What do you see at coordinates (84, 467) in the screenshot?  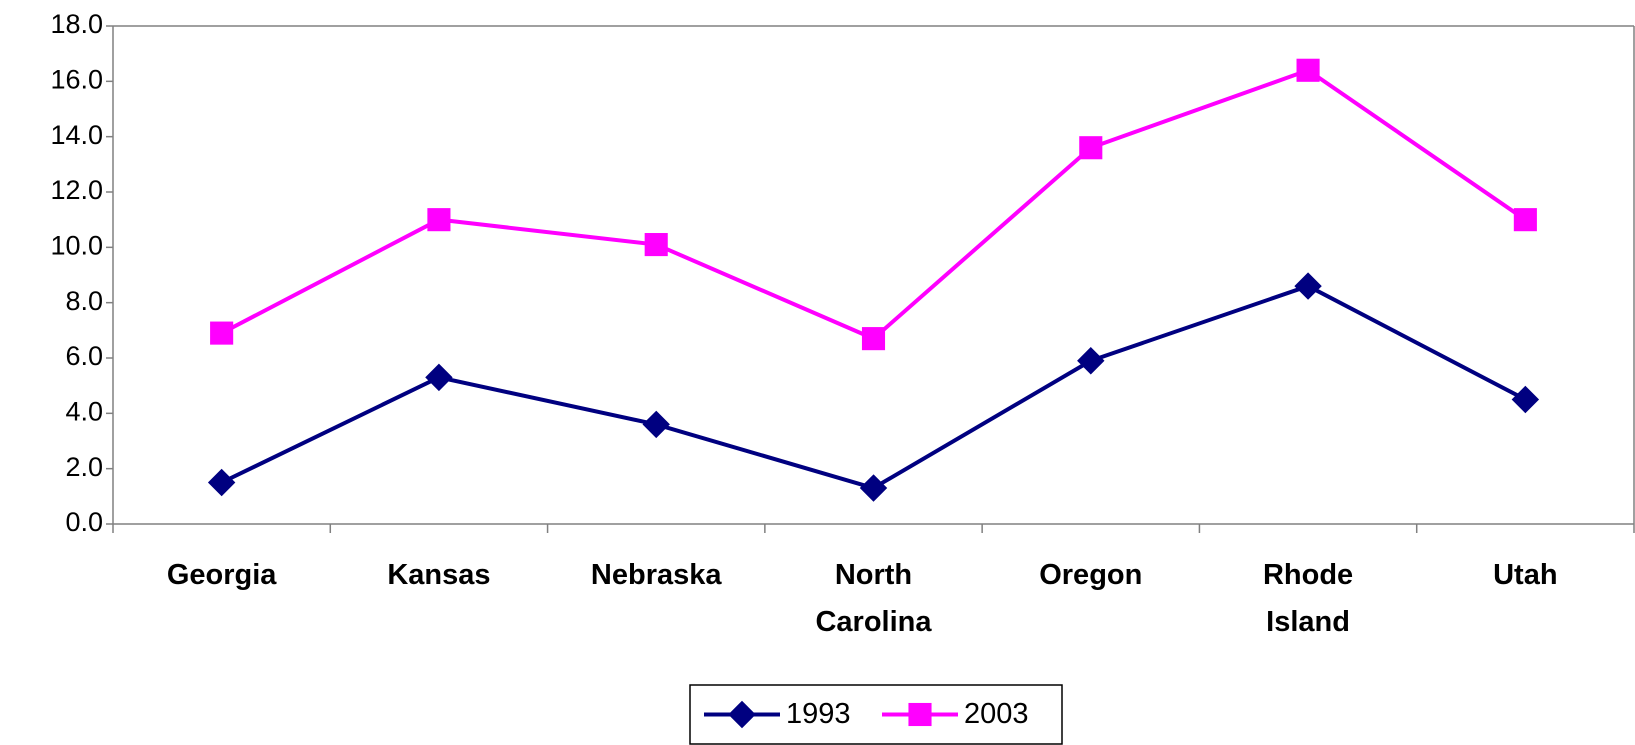 I see `y-tick-label: 2.0` at bounding box center [84, 467].